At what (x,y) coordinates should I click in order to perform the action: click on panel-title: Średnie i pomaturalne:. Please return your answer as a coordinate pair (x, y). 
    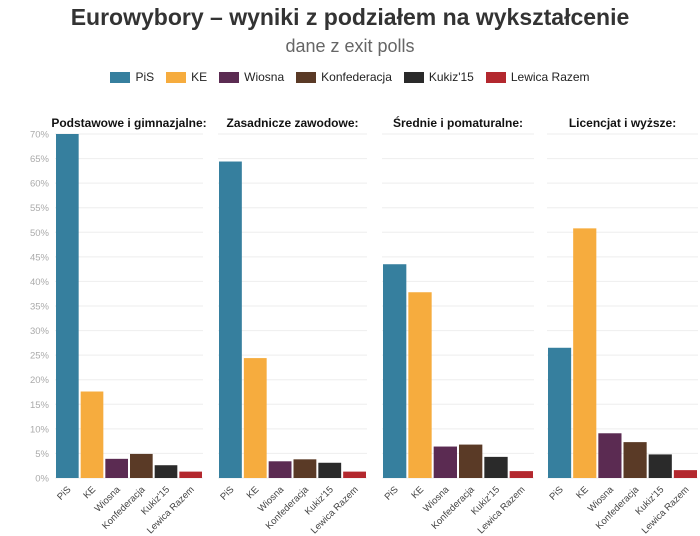
    Looking at the image, I should click on (458, 122).